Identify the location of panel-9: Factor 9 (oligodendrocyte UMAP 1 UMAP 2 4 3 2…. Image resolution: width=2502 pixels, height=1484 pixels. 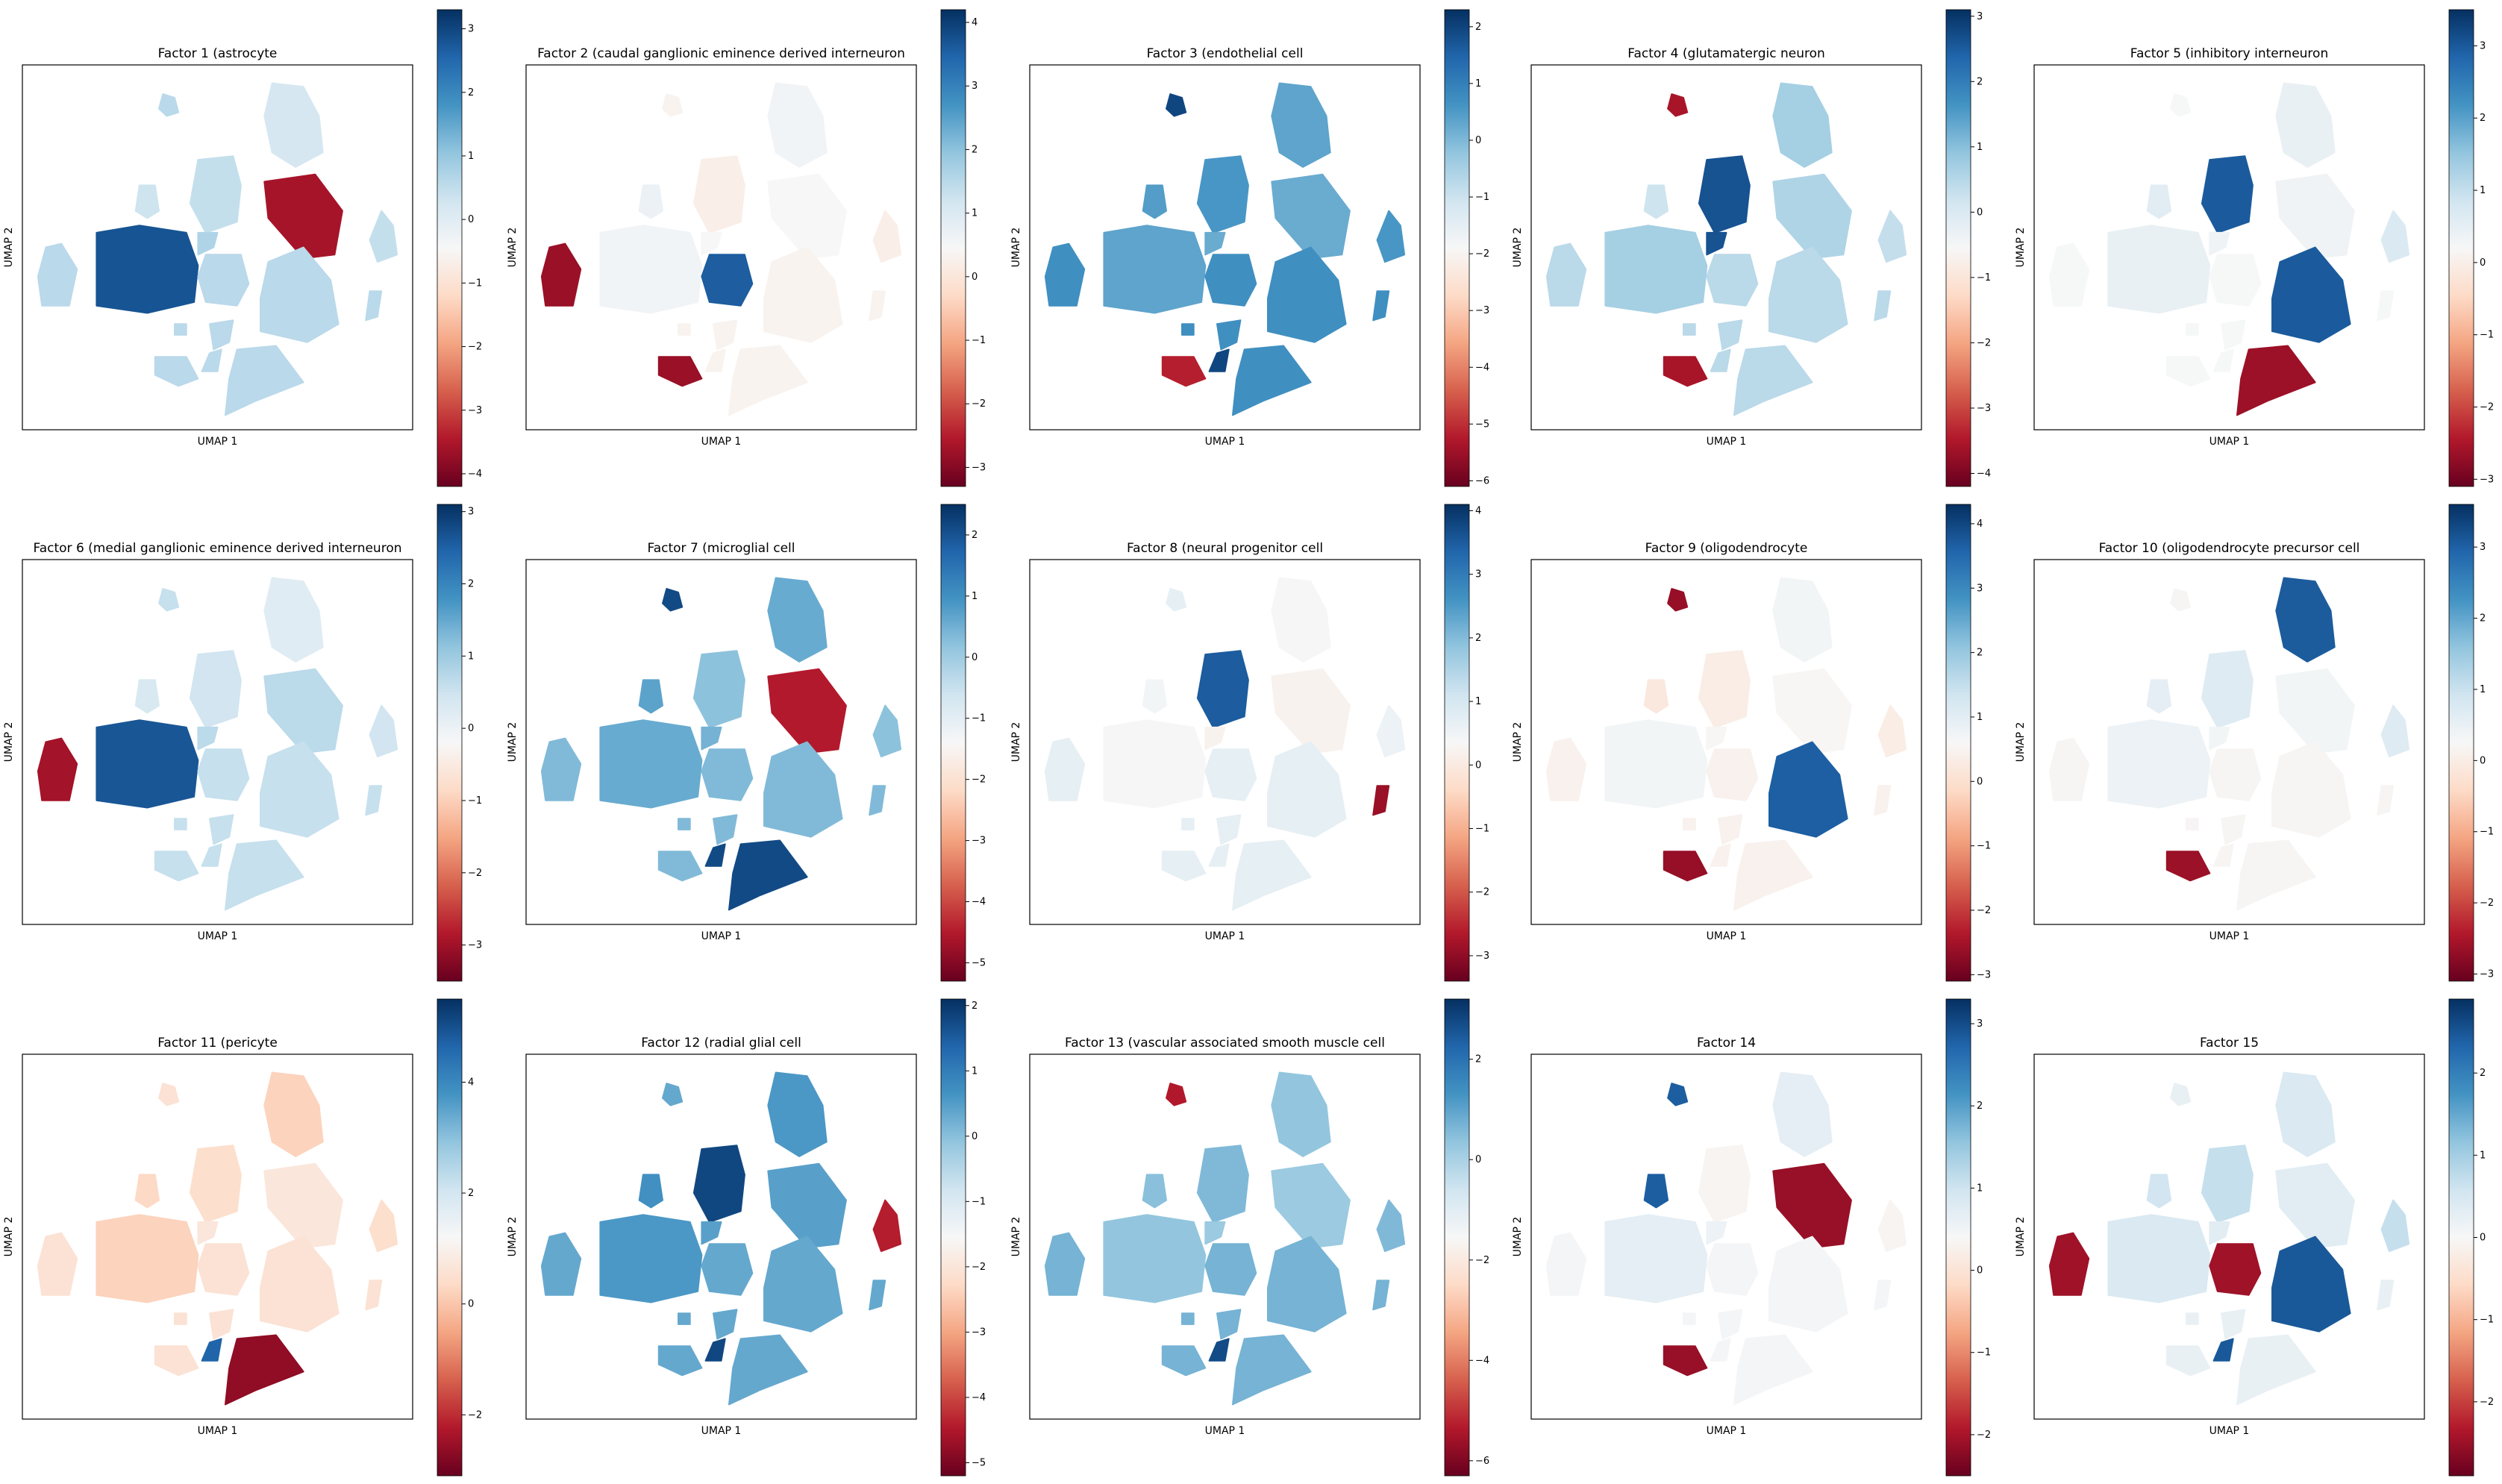
(1751, 743).